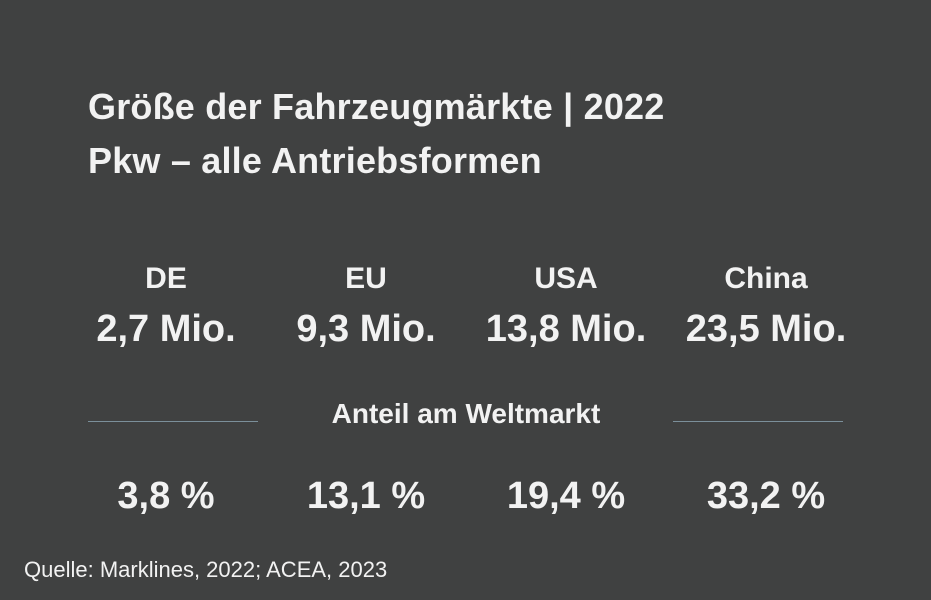  I want to click on share-value-china: 33,2 %, so click(766, 496).